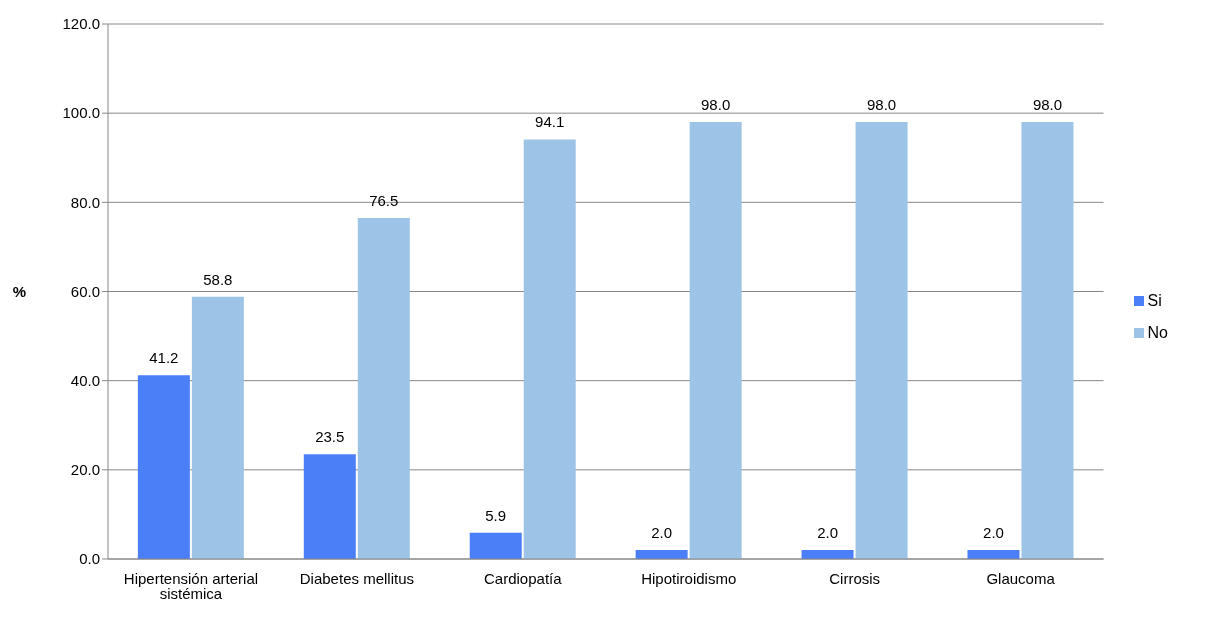 The width and height of the screenshot is (1206, 625). Describe the element at coordinates (689, 578) in the screenshot. I see `x-tick-label: Hipotiroidismo` at that location.